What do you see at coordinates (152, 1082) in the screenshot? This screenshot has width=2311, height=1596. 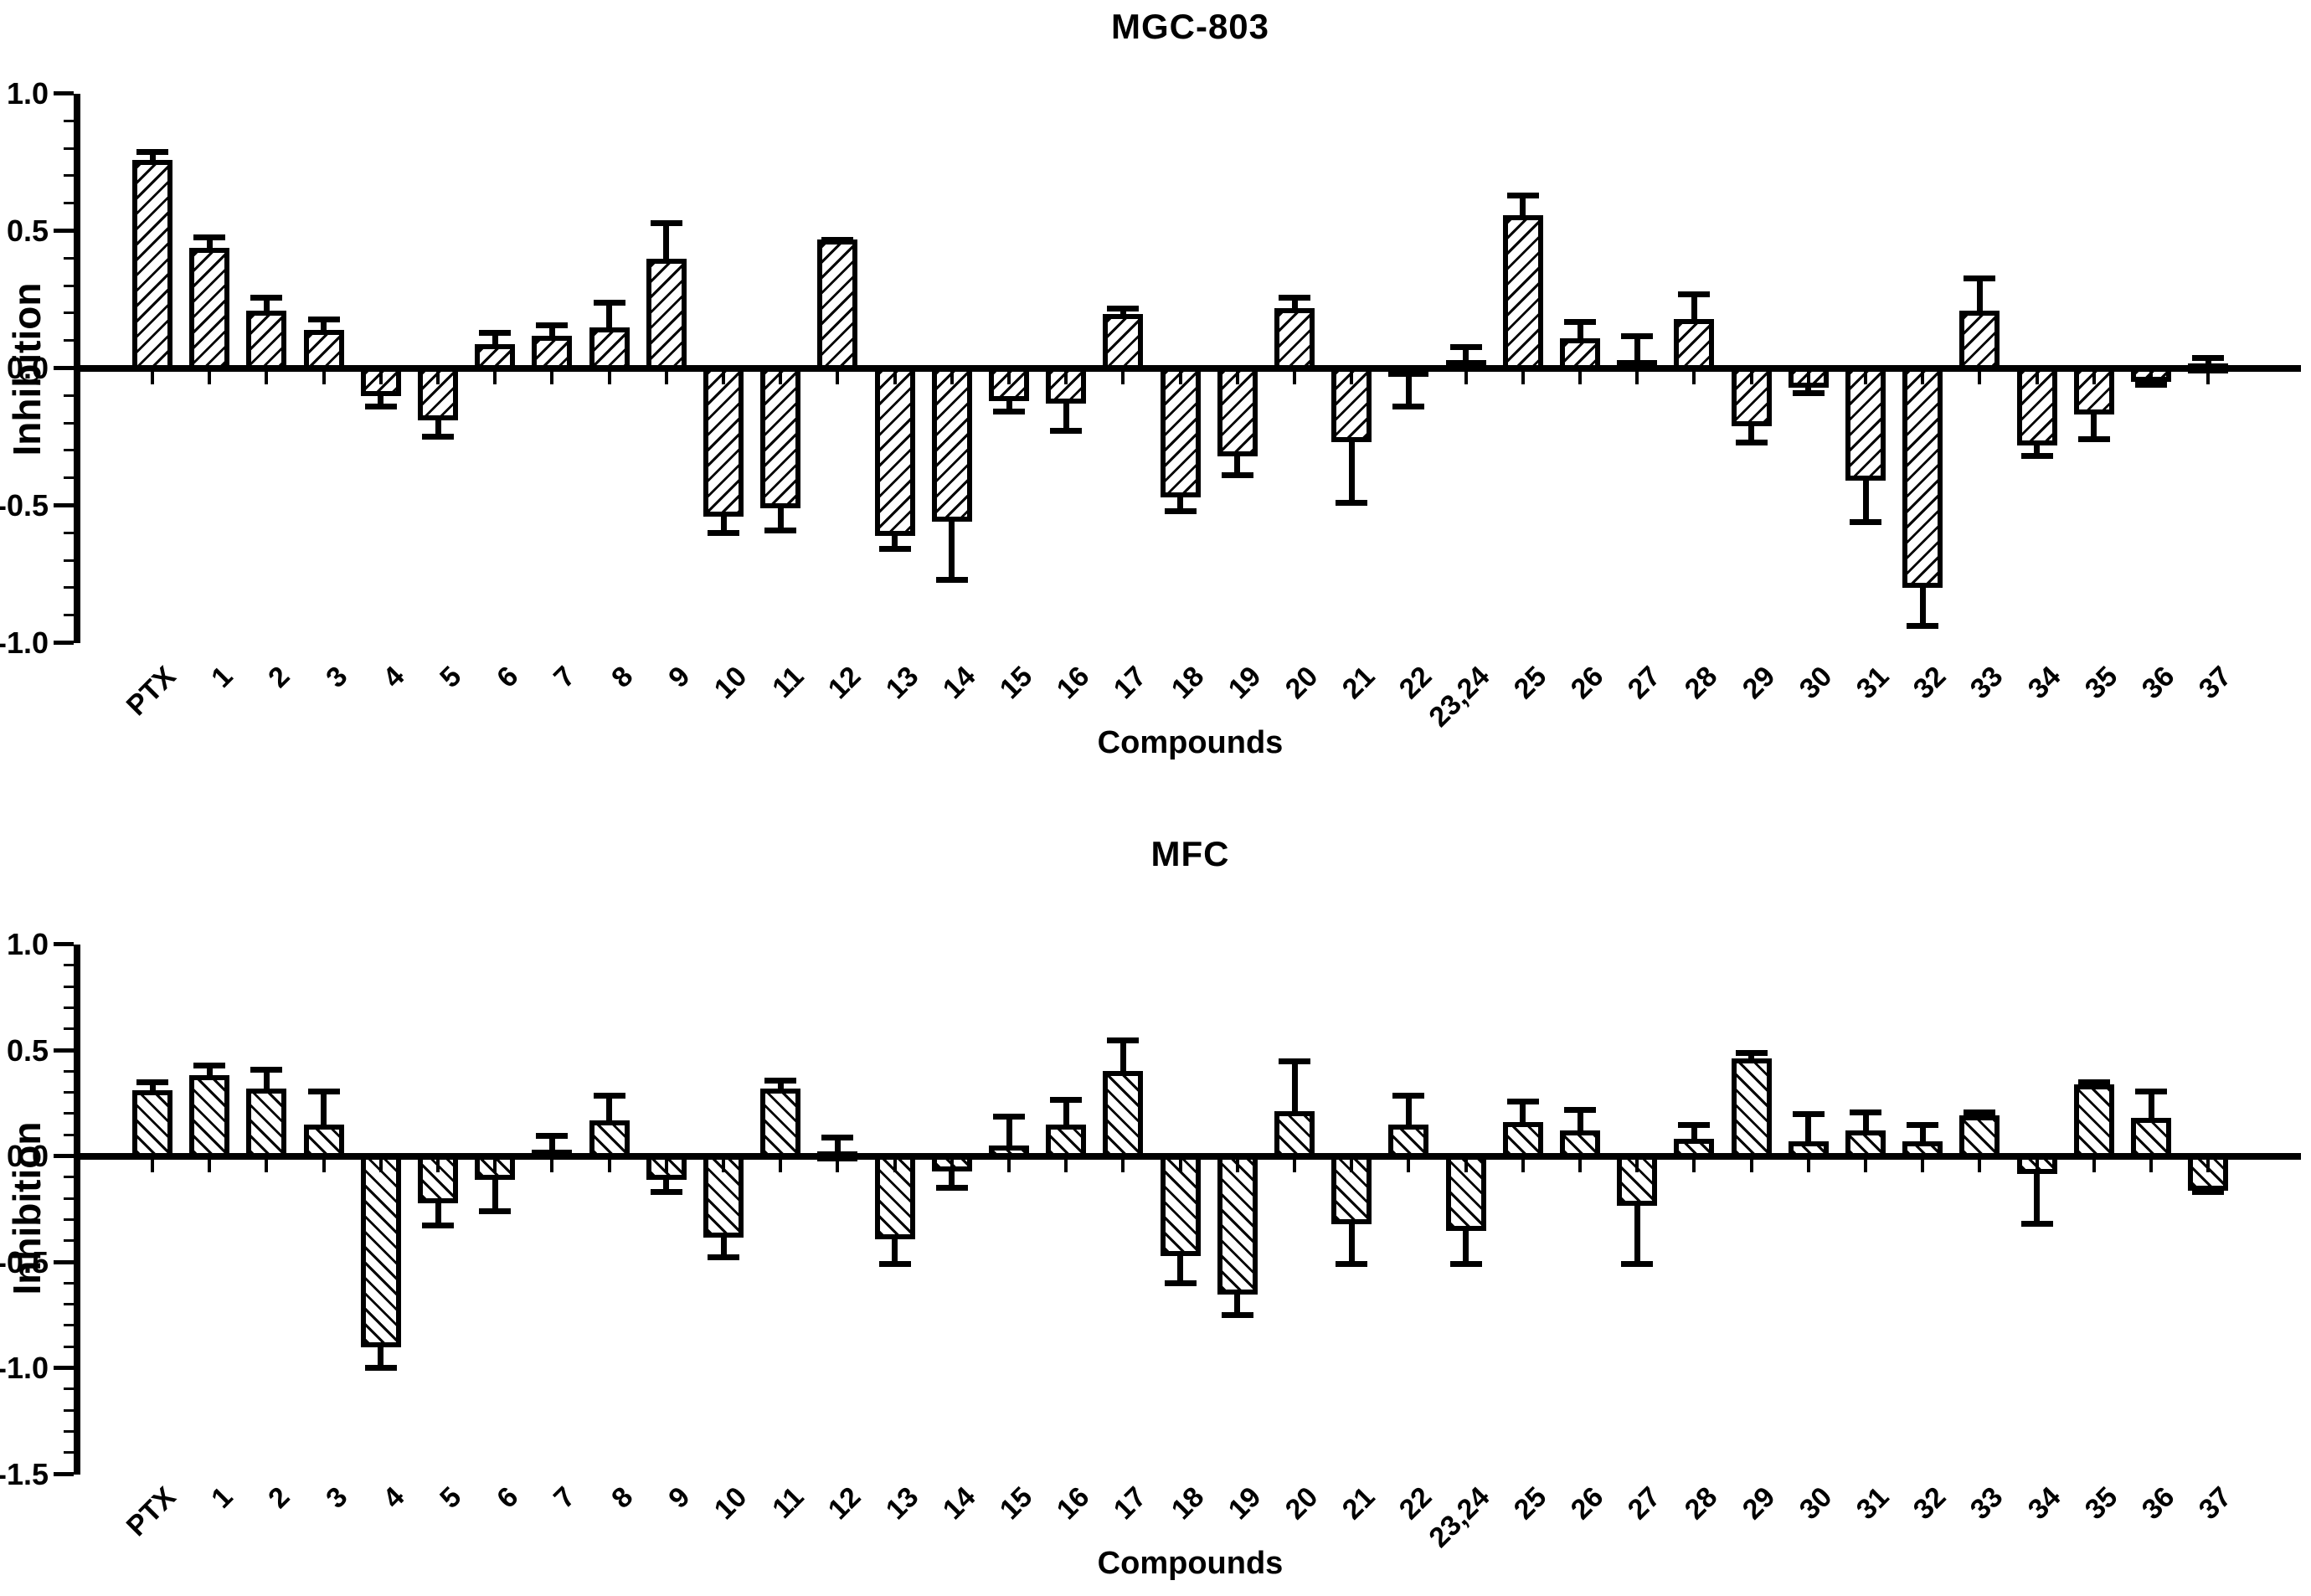 I see `error-bar-cap-PTX` at bounding box center [152, 1082].